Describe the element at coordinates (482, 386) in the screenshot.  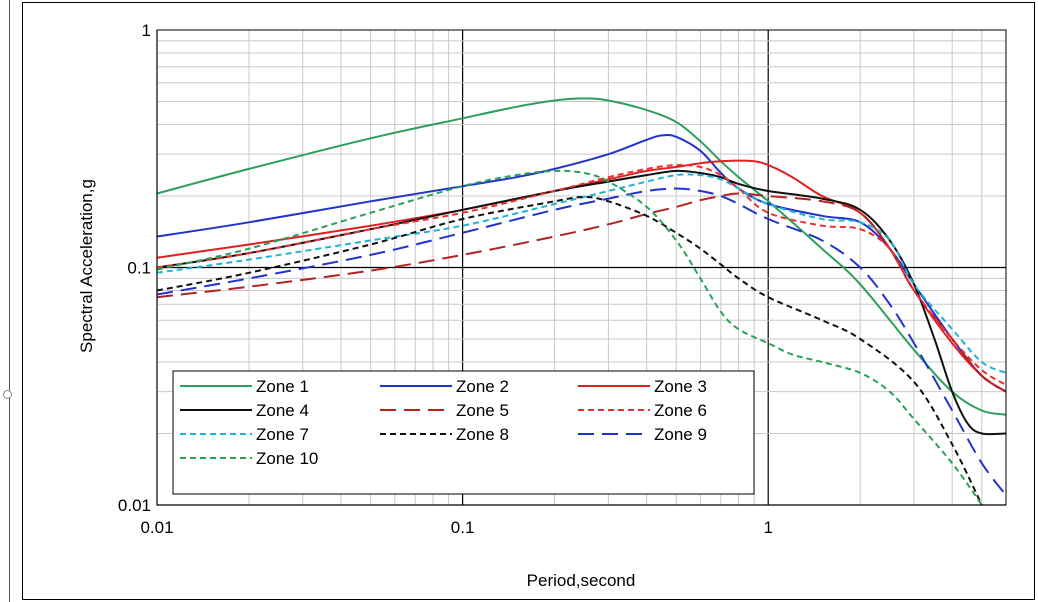
I see `legend-label-zone-2: Zone 2` at that location.